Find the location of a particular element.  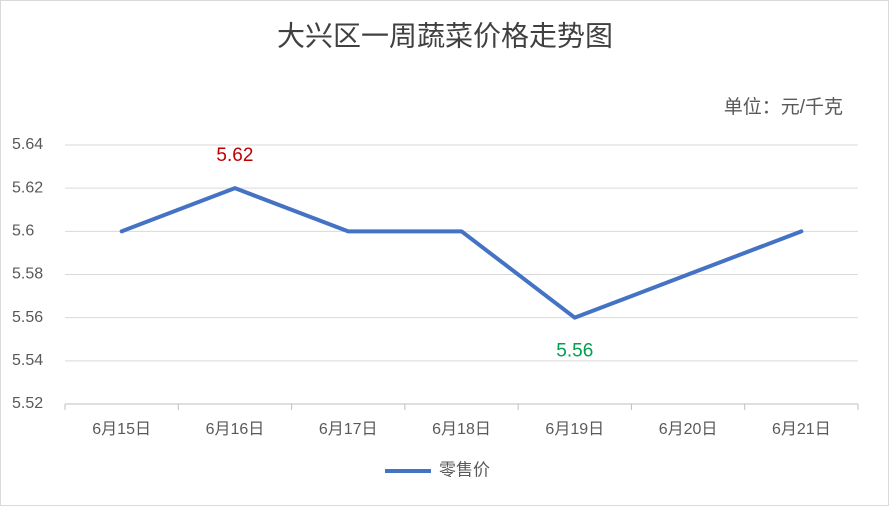

x-tick-label: 6月15日 is located at coordinates (121, 429).